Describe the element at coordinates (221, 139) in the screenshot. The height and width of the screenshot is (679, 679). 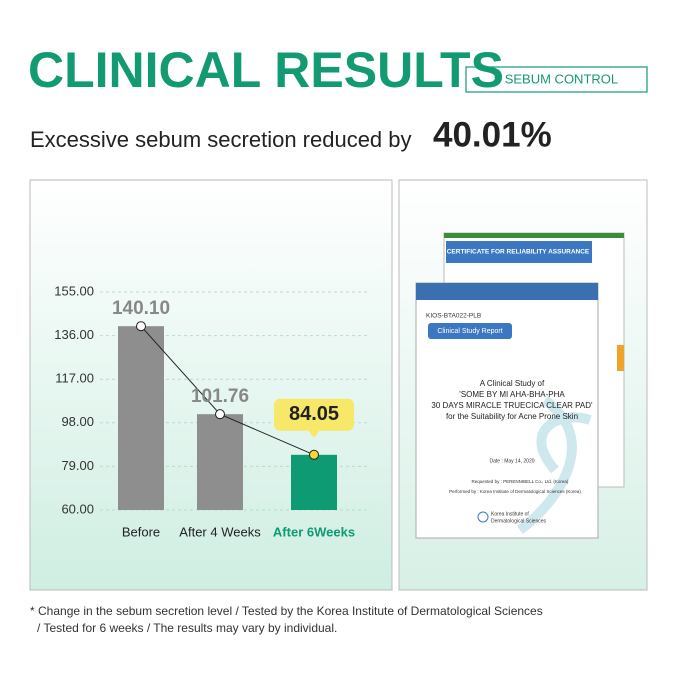
I see `subtitle: Excessive sebum secretion reduced by` at that location.